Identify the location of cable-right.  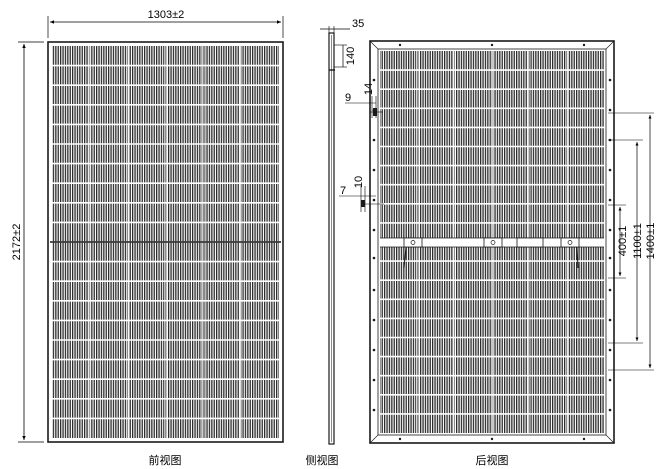
(577, 257).